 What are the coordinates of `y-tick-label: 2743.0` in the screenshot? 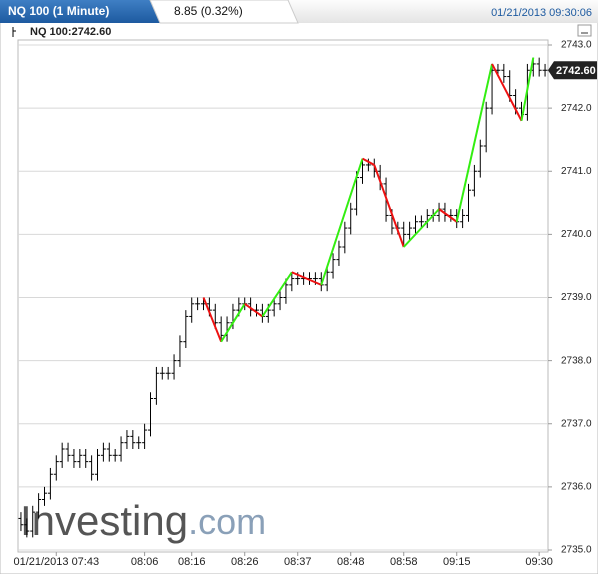 It's located at (576, 45).